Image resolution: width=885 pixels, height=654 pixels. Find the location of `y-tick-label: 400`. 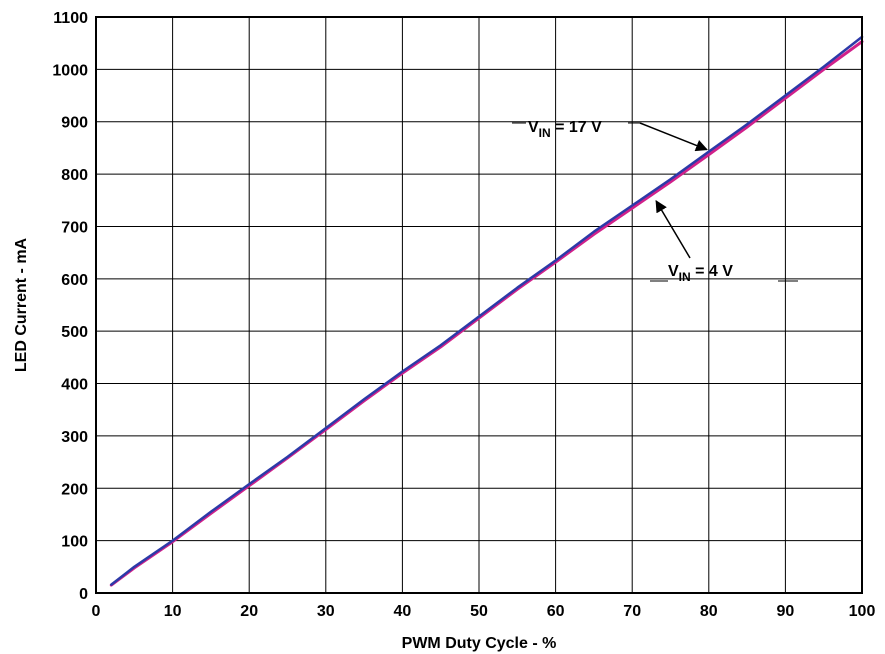

y-tick-label: 400 is located at coordinates (74, 385).